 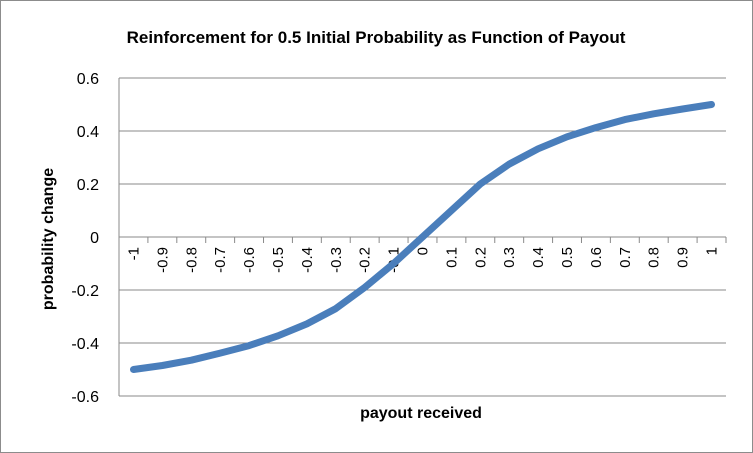 What do you see at coordinates (683, 257) in the screenshot?
I see `x-tick-label: 0.9` at bounding box center [683, 257].